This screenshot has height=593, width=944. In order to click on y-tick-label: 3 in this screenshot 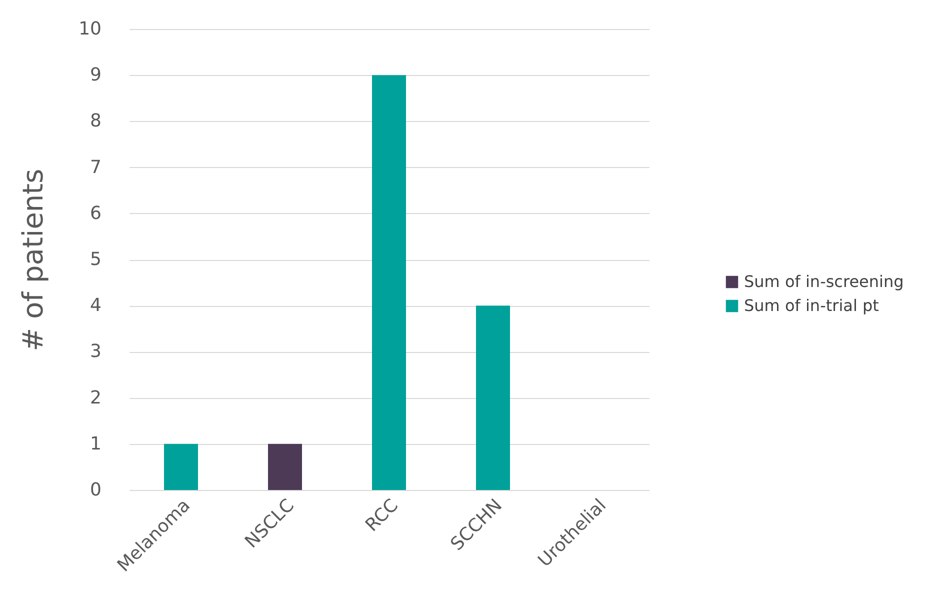, I will do `click(96, 351)`.